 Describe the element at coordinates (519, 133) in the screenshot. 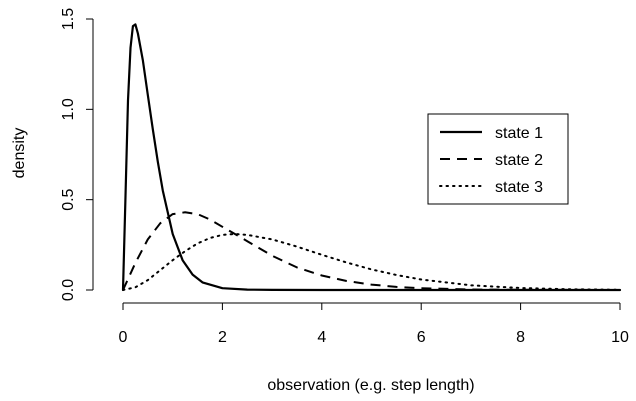

I see `legend-label-state-1: state 1` at that location.